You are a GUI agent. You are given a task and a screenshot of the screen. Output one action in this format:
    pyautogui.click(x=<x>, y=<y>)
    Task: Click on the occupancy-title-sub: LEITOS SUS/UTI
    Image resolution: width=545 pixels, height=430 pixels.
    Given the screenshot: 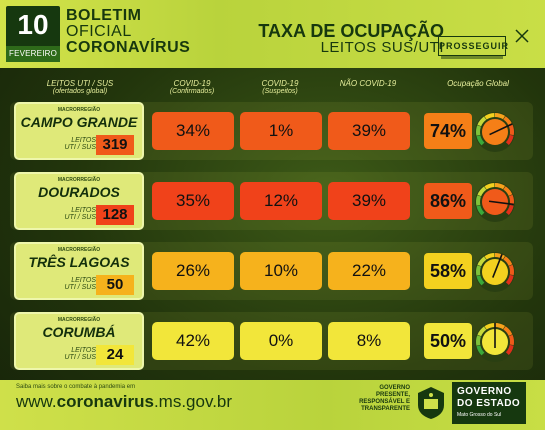 What is the action you would take?
    pyautogui.click(x=382, y=47)
    